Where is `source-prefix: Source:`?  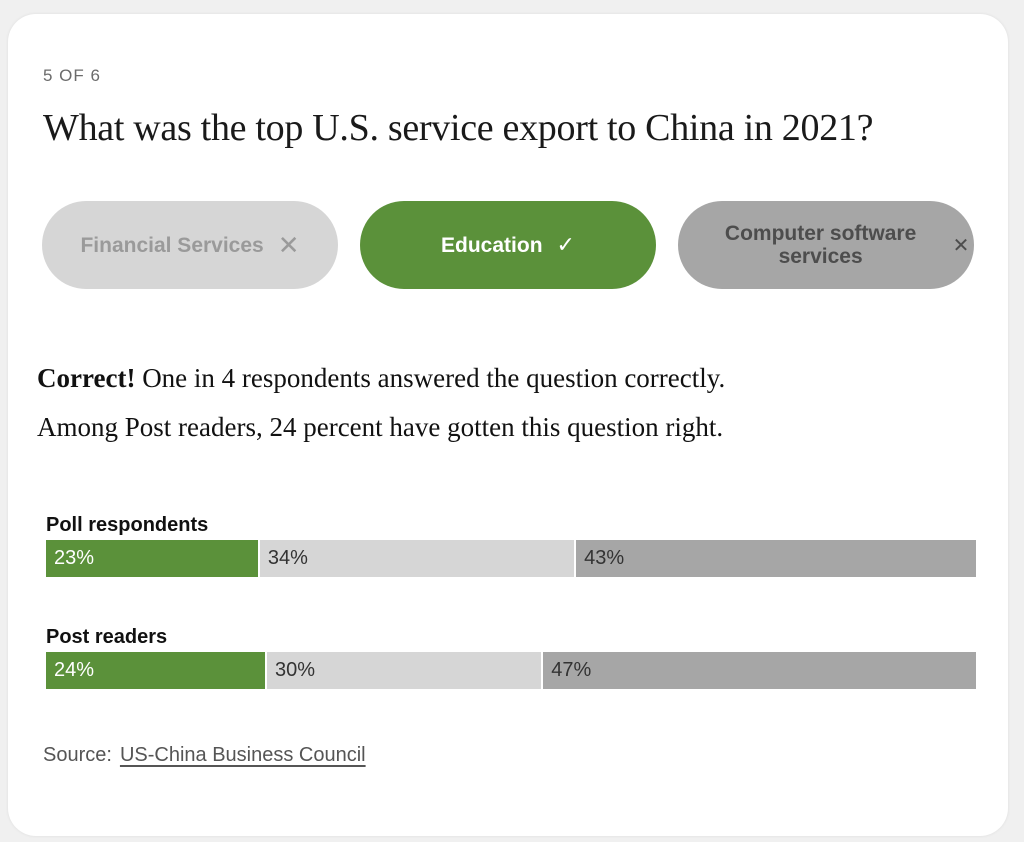 source-prefix: Source: is located at coordinates (77, 755).